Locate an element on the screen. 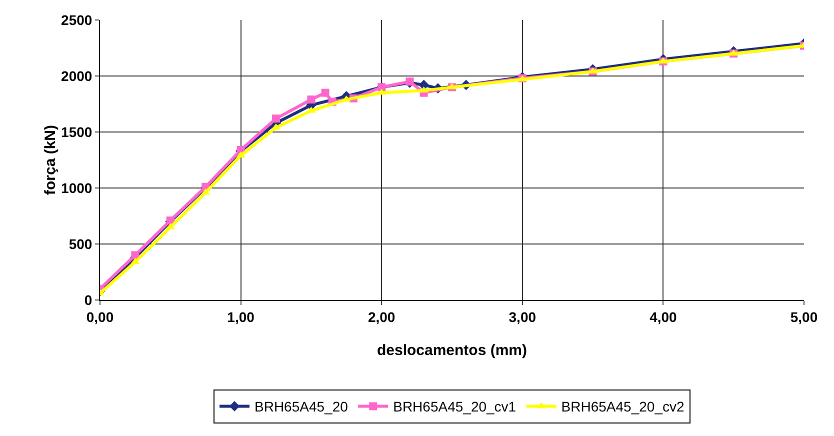  legend-label: BRH65A45_20_cv1 is located at coordinates (454, 406).